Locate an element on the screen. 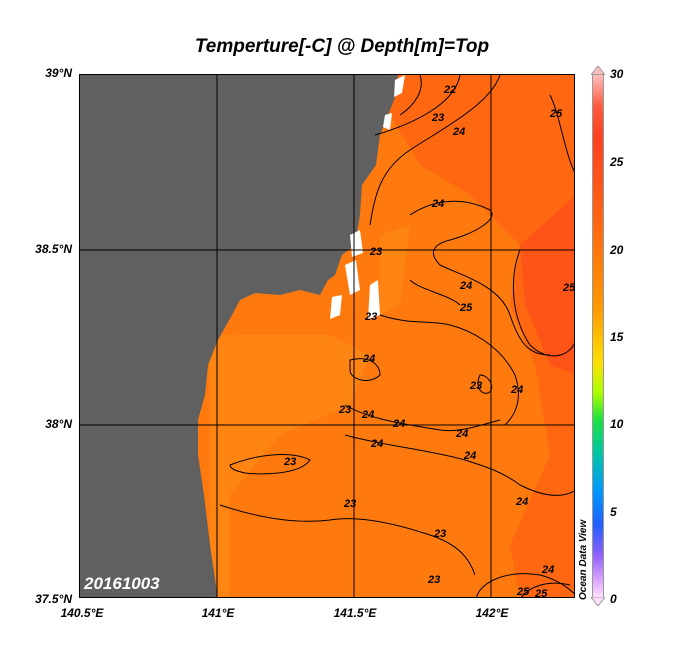 The image size is (684, 660). lon-label-141-5: 141.5°E is located at coordinates (355, 613).